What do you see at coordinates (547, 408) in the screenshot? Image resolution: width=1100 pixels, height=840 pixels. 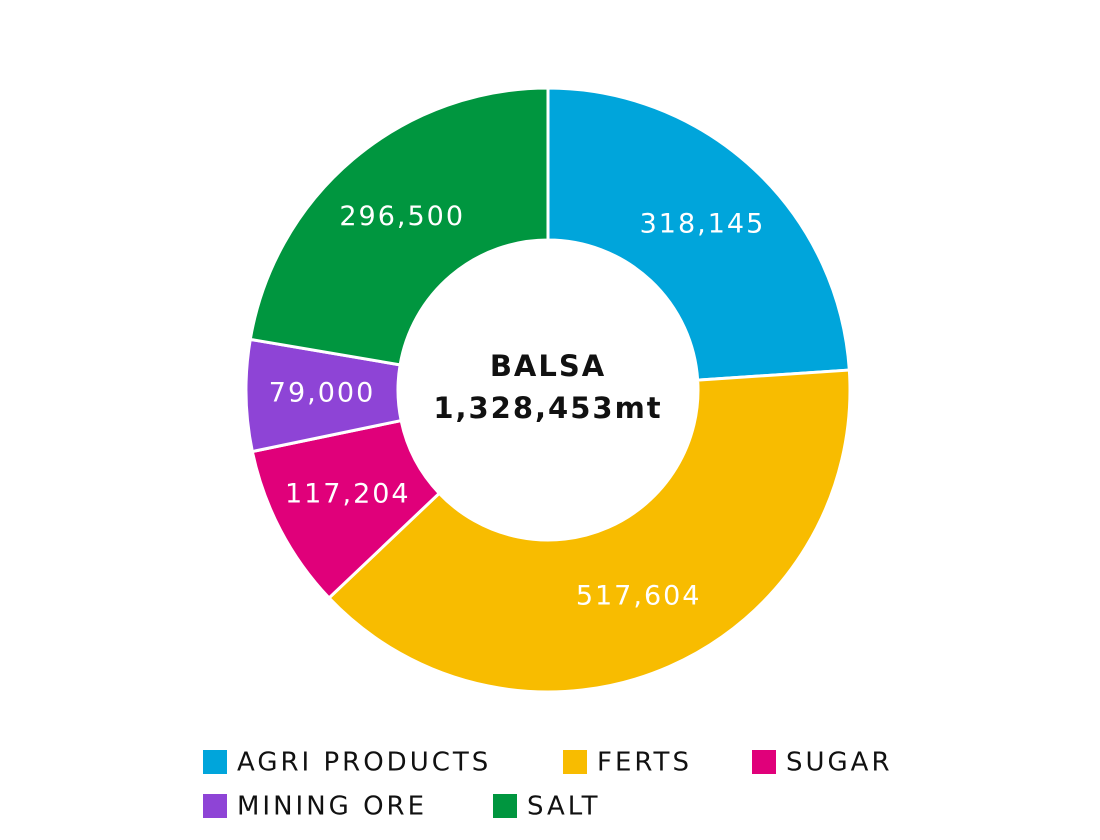 I see `center-label: 1,328,453mt` at bounding box center [547, 408].